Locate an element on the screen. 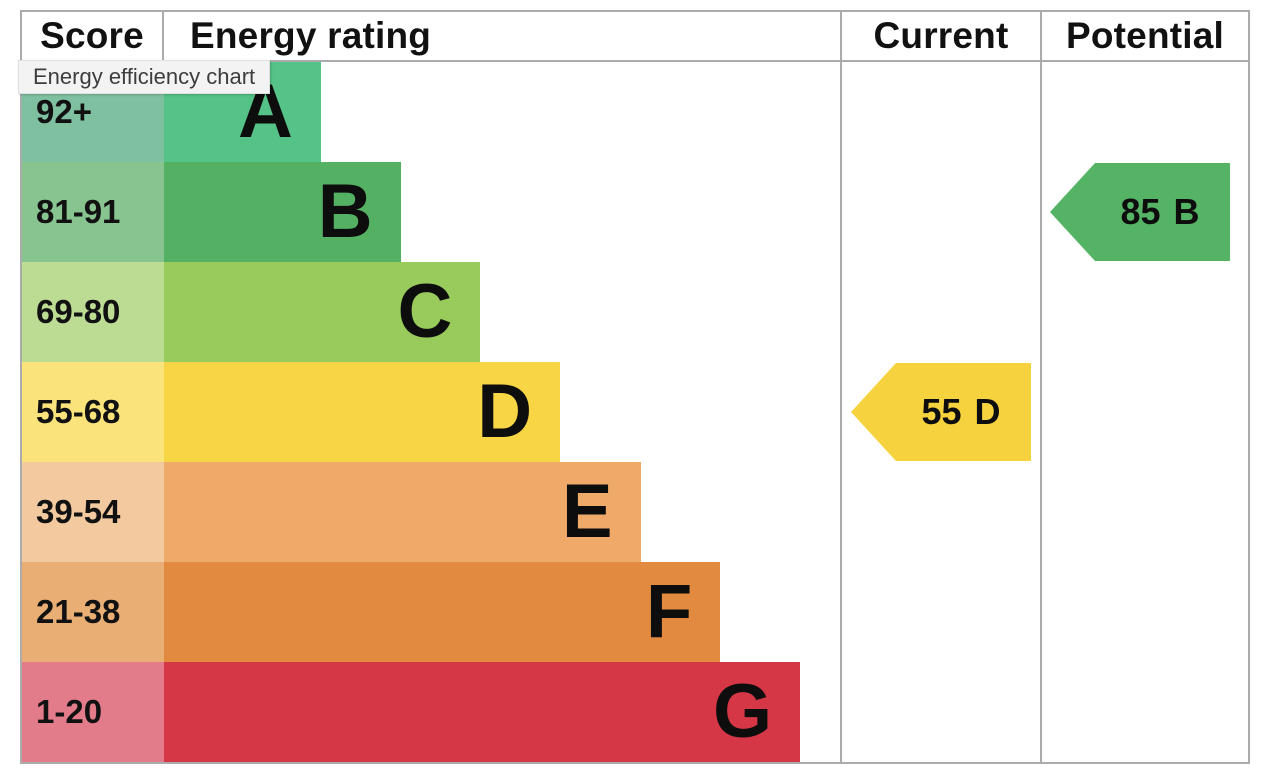  potential-rating-arrow: 85 B is located at coordinates (1140, 212).